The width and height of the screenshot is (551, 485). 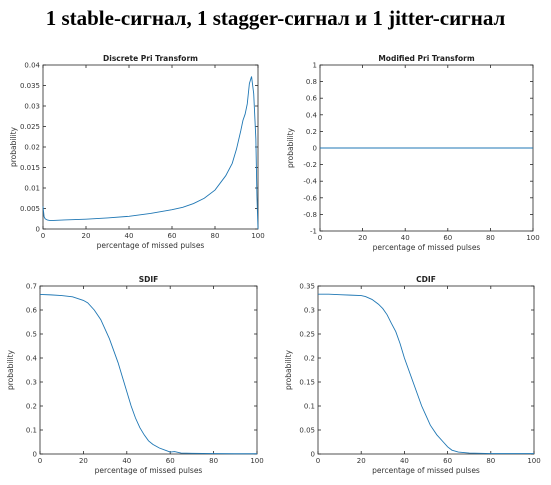 I want to click on y-tick-label: 0.7, so click(x=31, y=287).